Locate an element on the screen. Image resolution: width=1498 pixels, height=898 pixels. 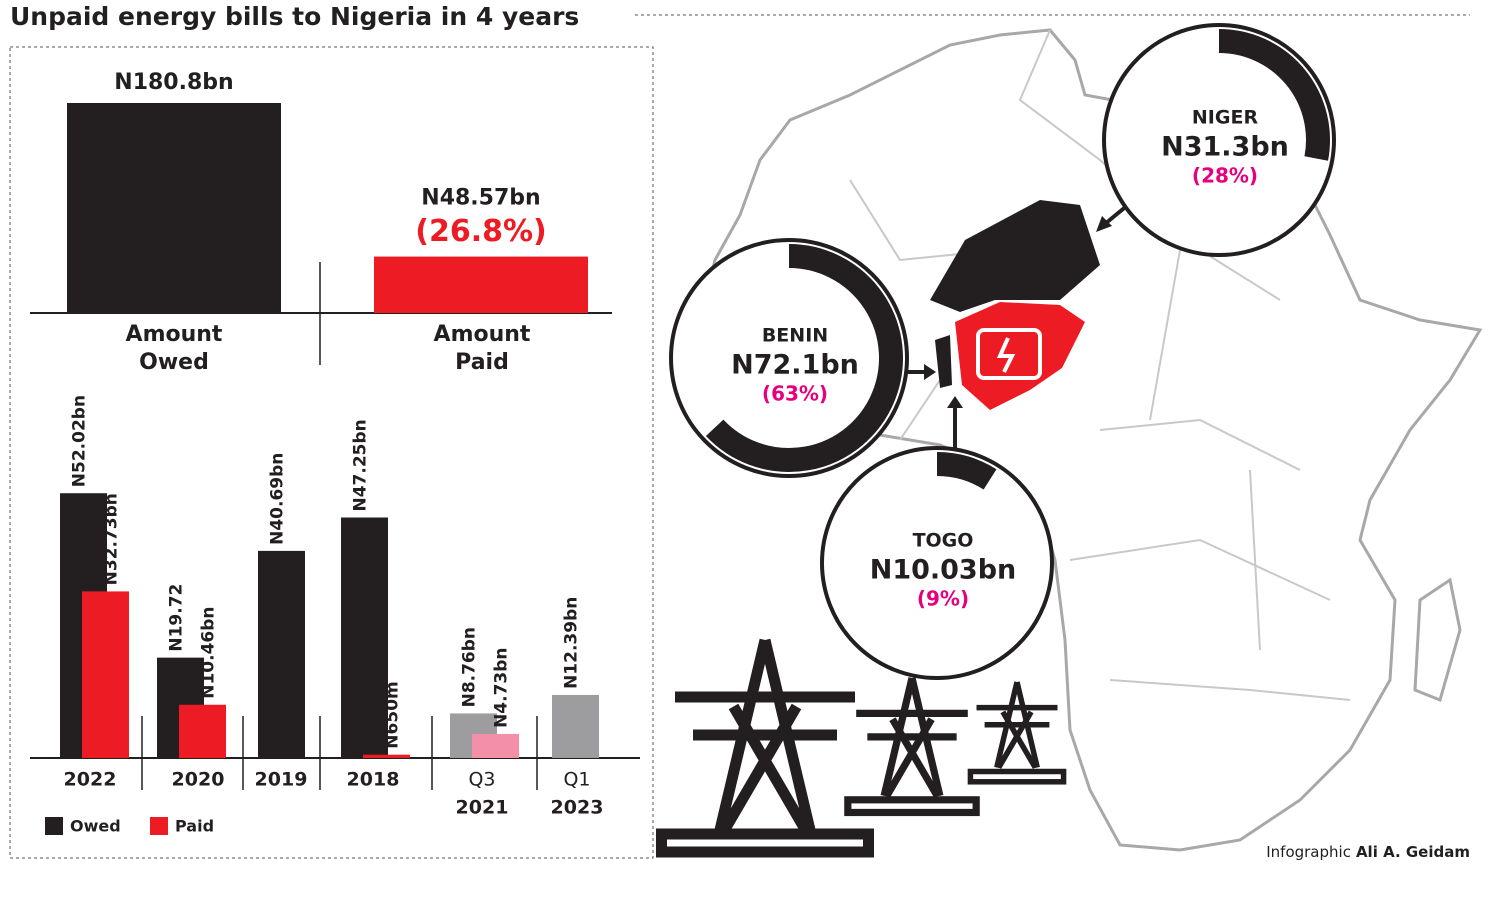
category-label: 2020 is located at coordinates (198, 780).